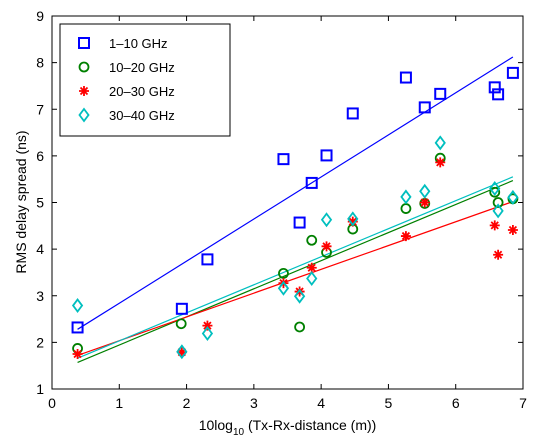 The width and height of the screenshot is (550, 444). I want to click on legend-label: 1–10 GHz, so click(138, 43).